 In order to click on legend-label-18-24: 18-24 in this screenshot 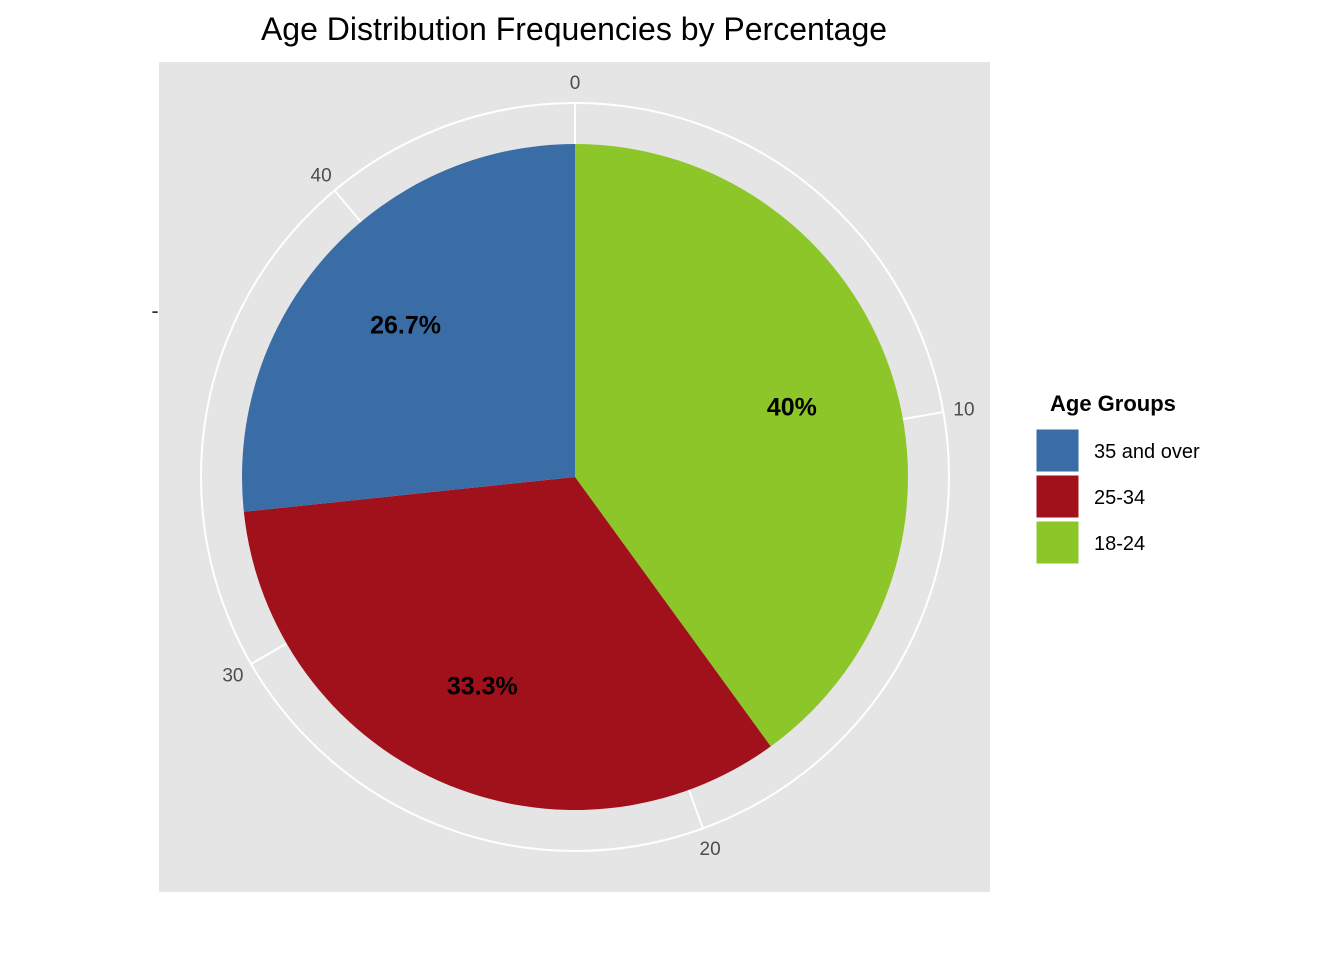, I will do `click(1119, 544)`.